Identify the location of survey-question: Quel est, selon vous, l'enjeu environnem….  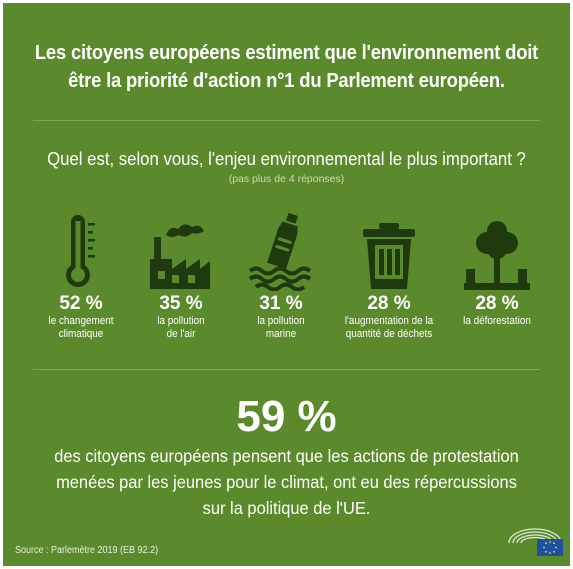
(286, 159).